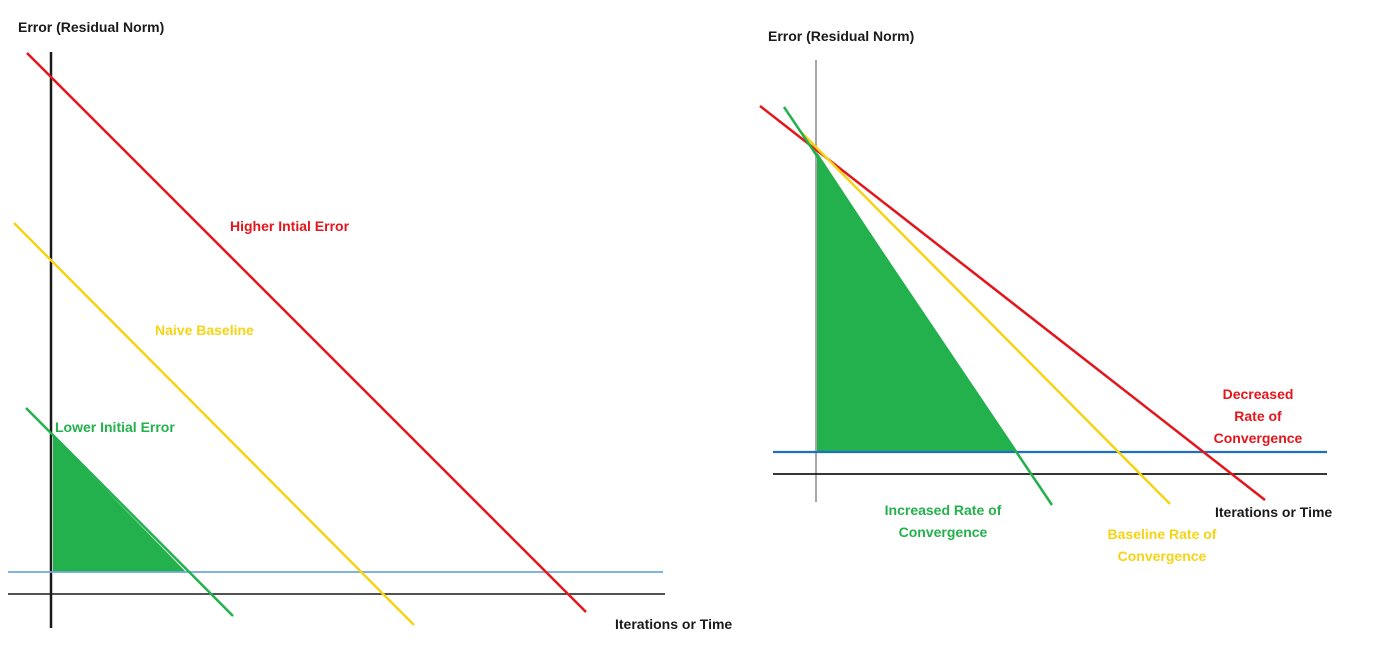 This screenshot has width=1375, height=652. What do you see at coordinates (1258, 394) in the screenshot?
I see `right-decreased-rate-label-line1: Decreased` at bounding box center [1258, 394].